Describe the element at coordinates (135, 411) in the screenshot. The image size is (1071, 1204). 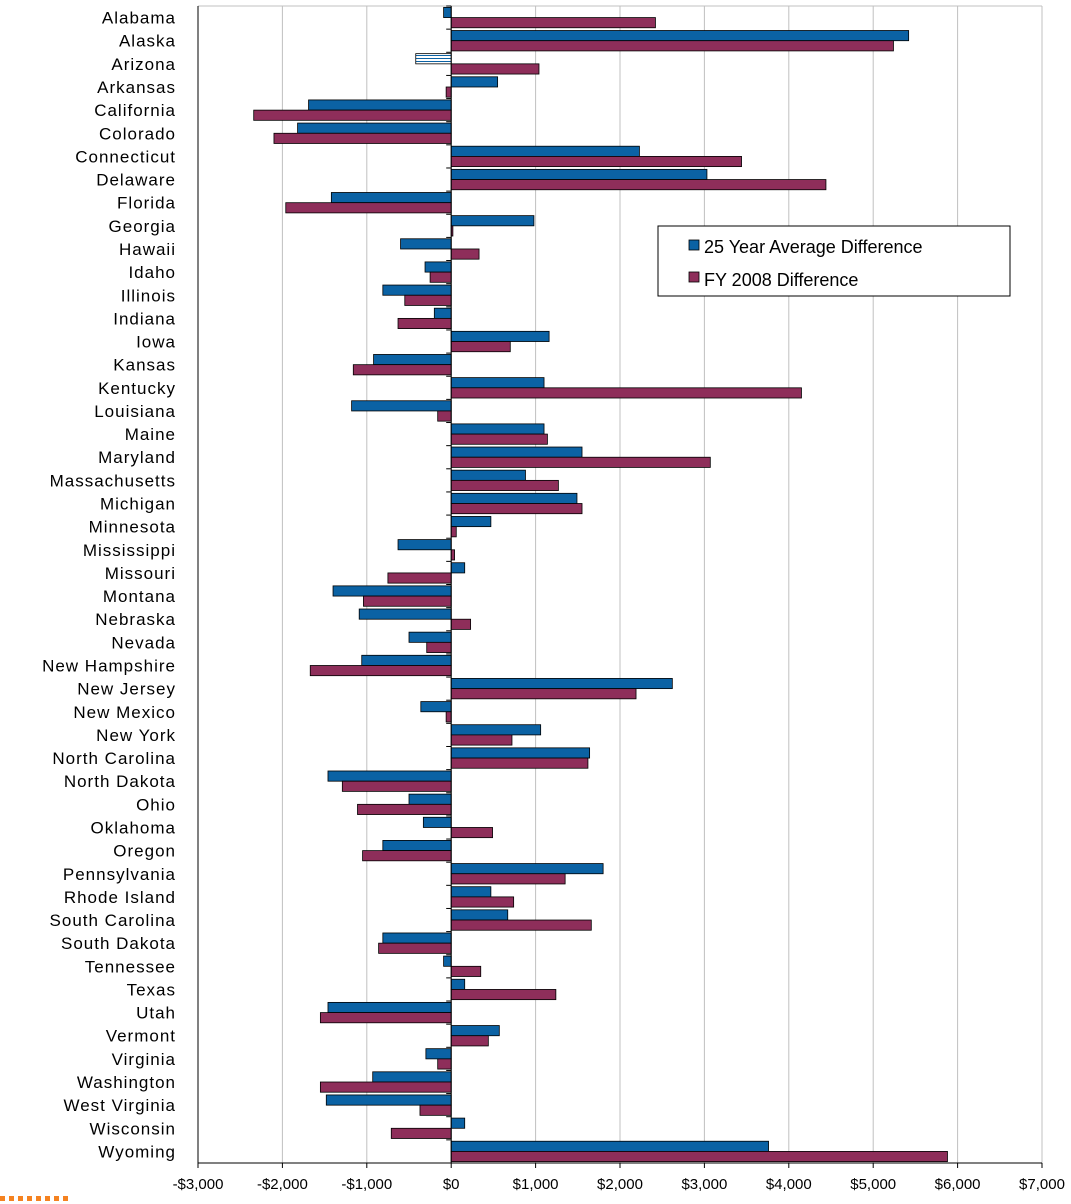
I see `category-label: Louisiana` at that location.